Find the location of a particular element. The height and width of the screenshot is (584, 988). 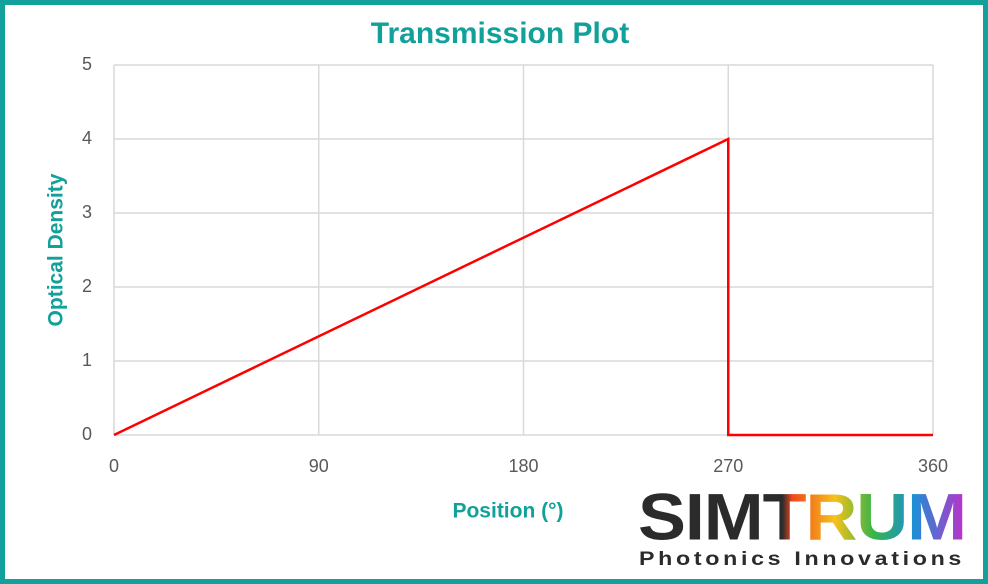

x-axis-label: Position (°) is located at coordinates (507, 511).